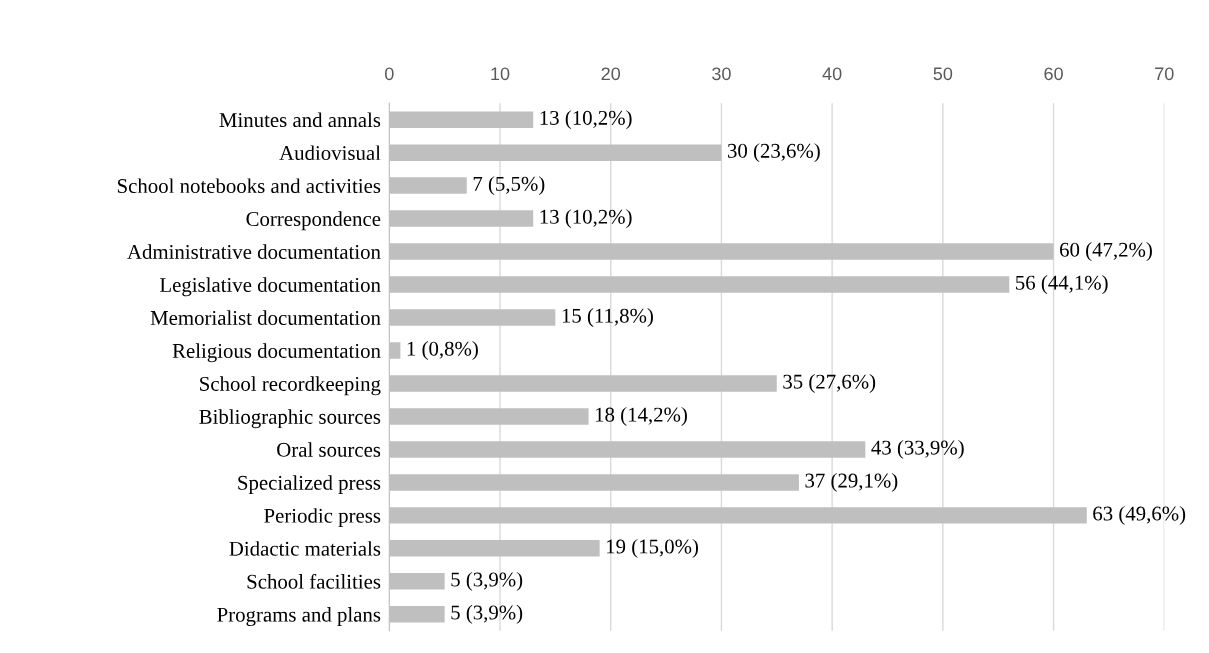  Describe the element at coordinates (314, 581) in the screenshot. I see `y-tick-label: School facilities` at that location.